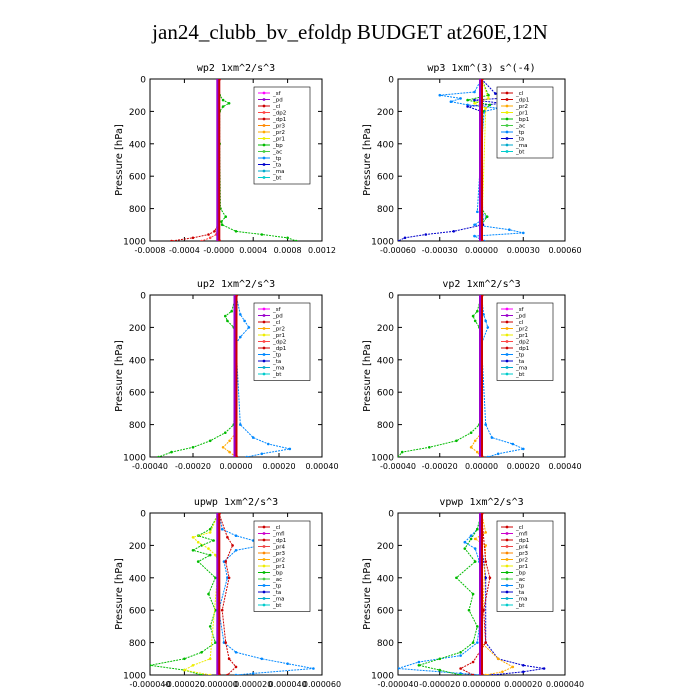  Describe the element at coordinates (150, 466) in the screenshot. I see `x-tick-label: -0.00040` at that location.